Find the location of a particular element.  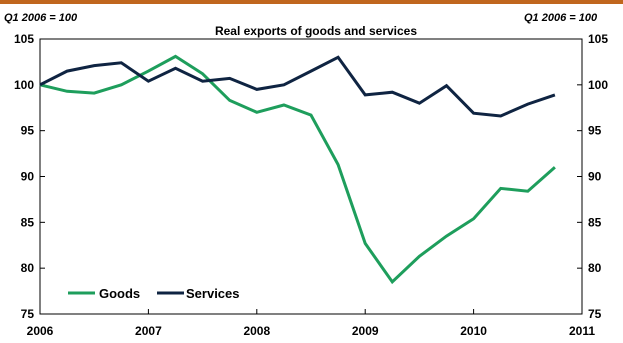

x-tick-label: 2008 is located at coordinates (256, 331).